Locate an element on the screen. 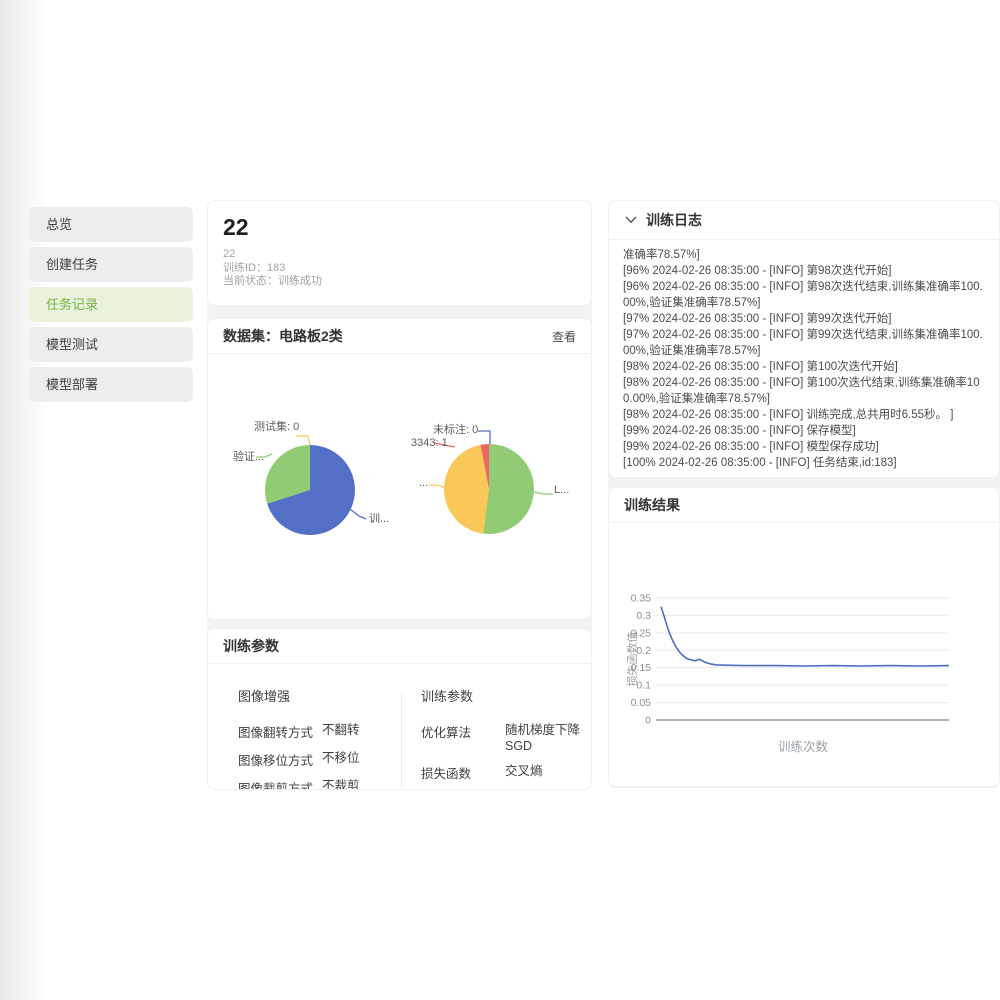 Image resolution: width=1000 pixels, height=1000 pixels. loss-chart: 0 0.05 0.1 0.15 0.2 0.25 0.3 0.35 损失函数值训练次数 is located at coordinates (804, 654).